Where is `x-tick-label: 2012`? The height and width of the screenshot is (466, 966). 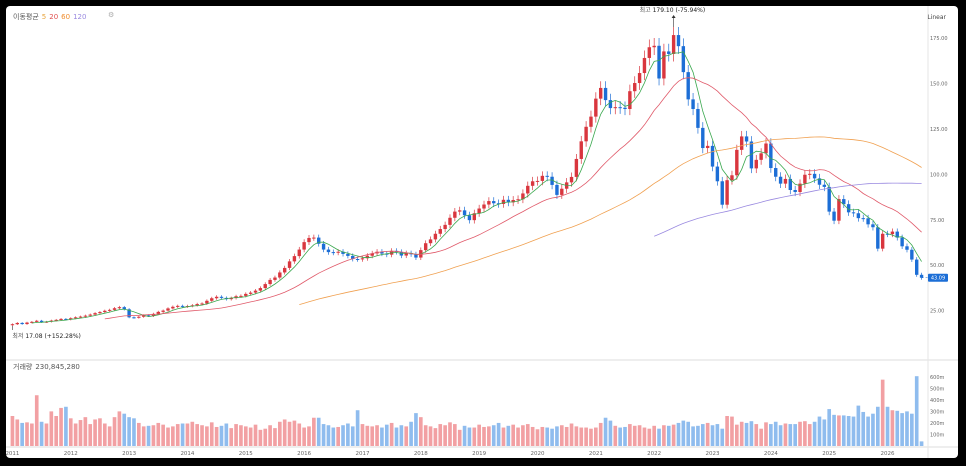
x-tick-label: 2012 is located at coordinates (71, 454).